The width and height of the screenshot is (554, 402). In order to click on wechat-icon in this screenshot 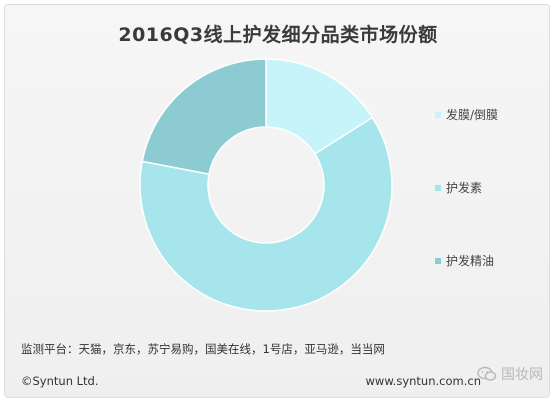, I will do `click(487, 373)`.